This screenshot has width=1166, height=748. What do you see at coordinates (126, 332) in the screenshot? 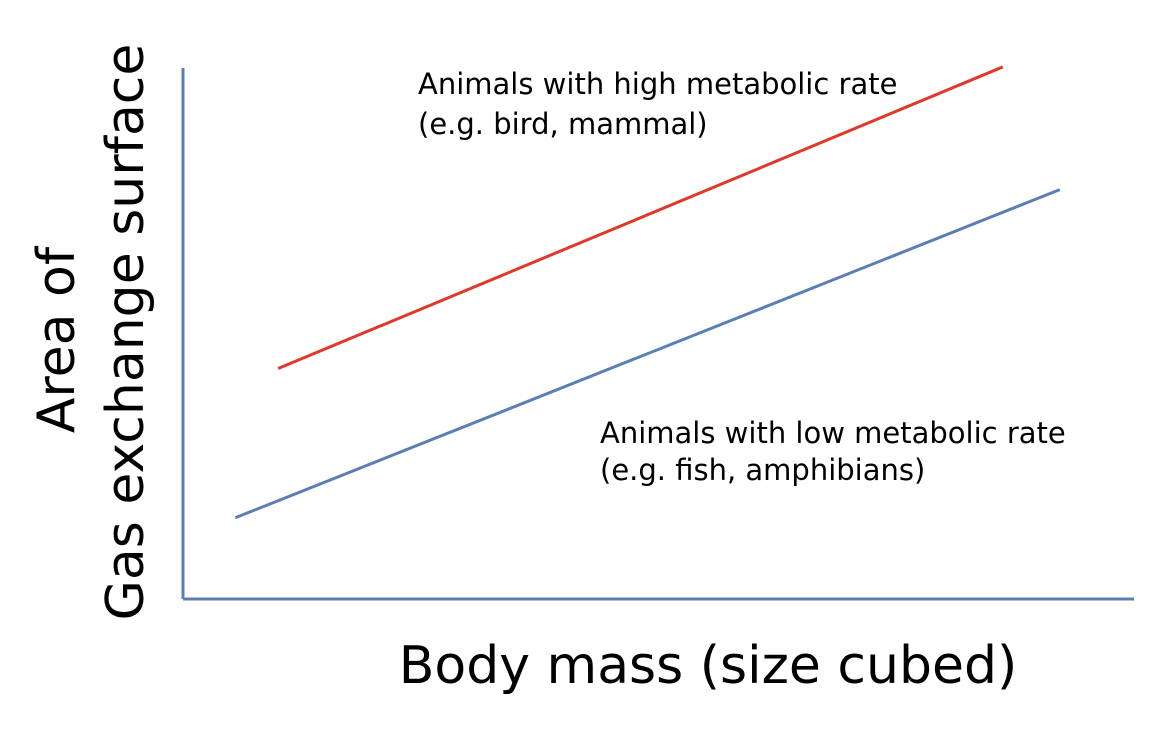
I see `y-axis-label-line2: Gas exchange surface` at bounding box center [126, 332].